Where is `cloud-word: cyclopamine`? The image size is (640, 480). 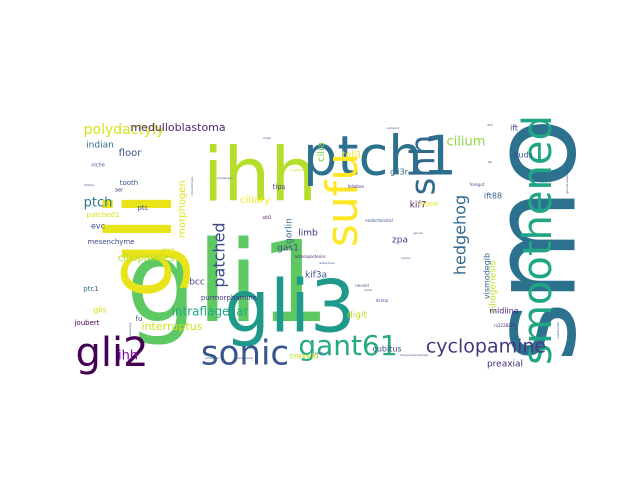
cloud-word: cyclopamine is located at coordinates (486, 347).